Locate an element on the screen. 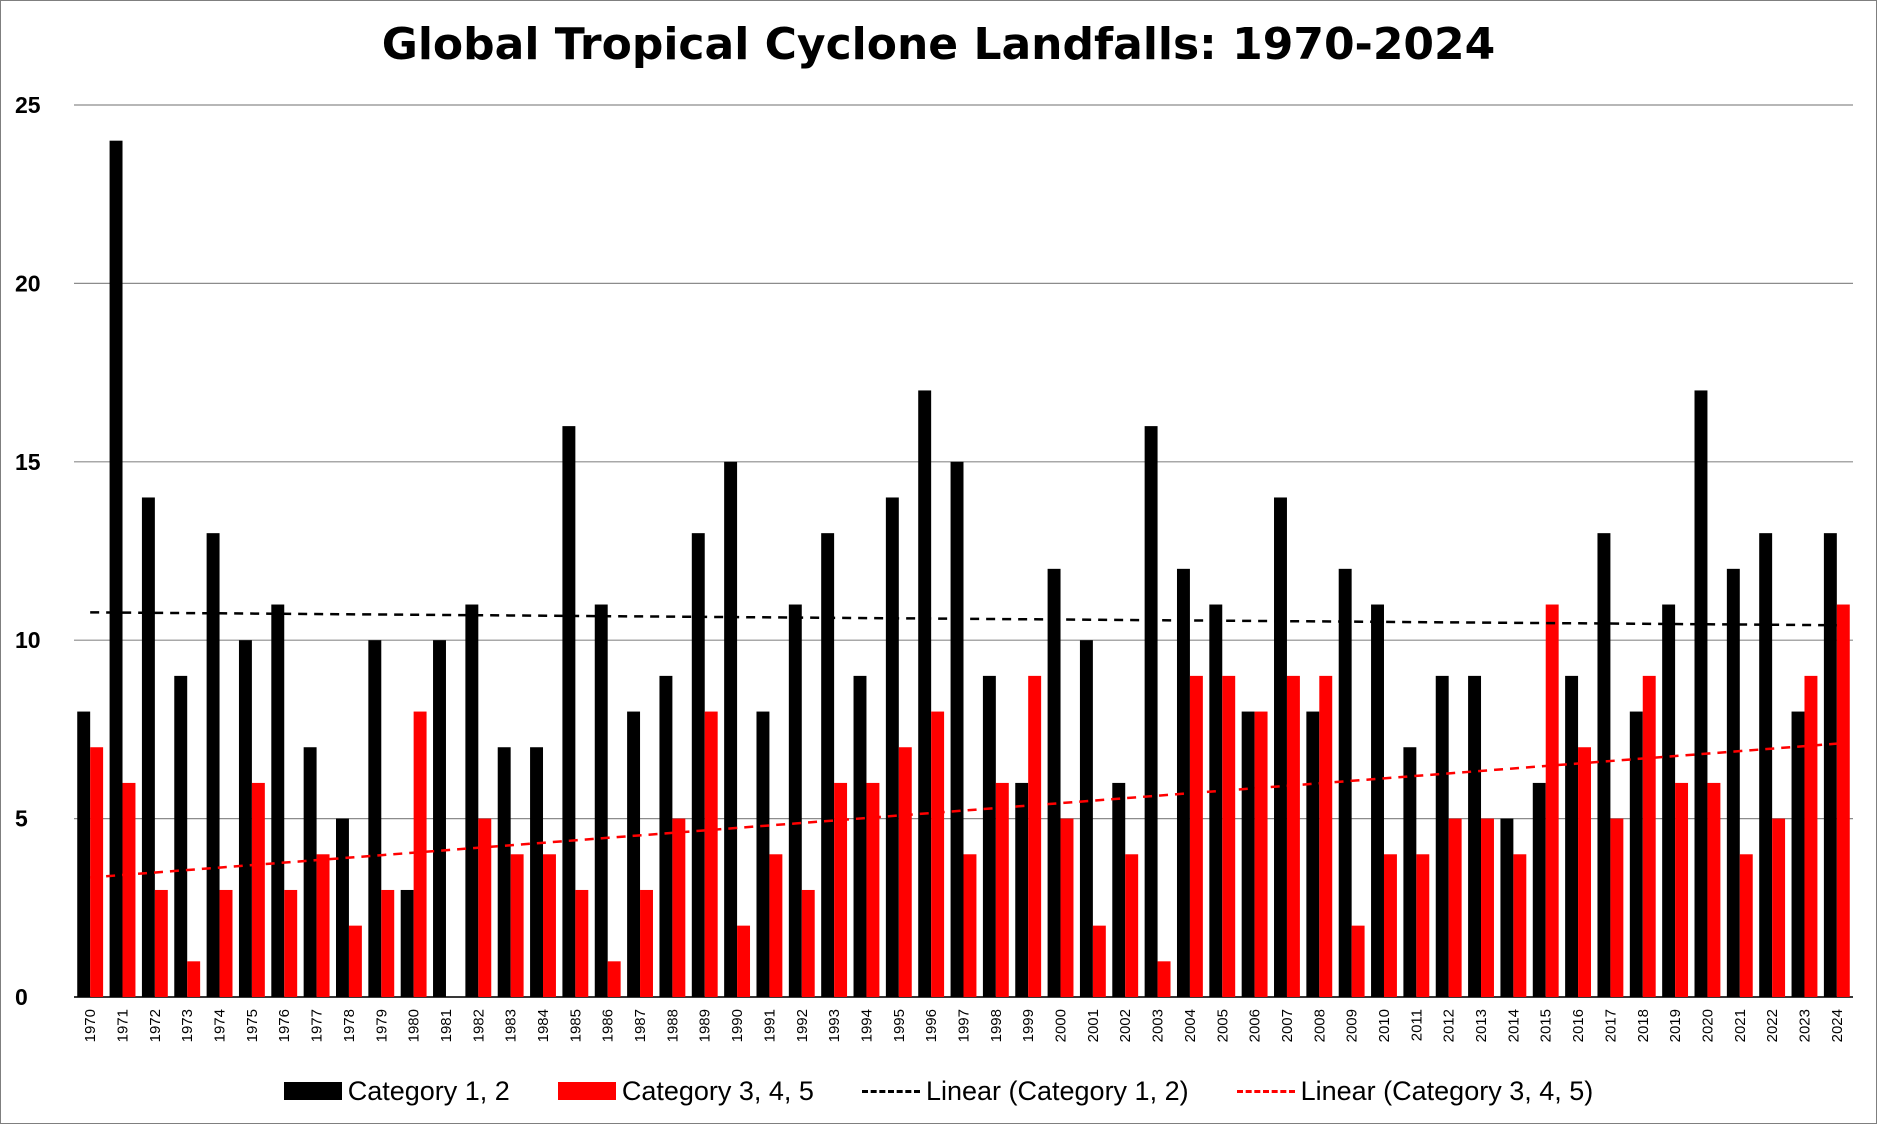 This screenshot has height=1124, width=1877. bar-cat345-2014 is located at coordinates (1520, 925).